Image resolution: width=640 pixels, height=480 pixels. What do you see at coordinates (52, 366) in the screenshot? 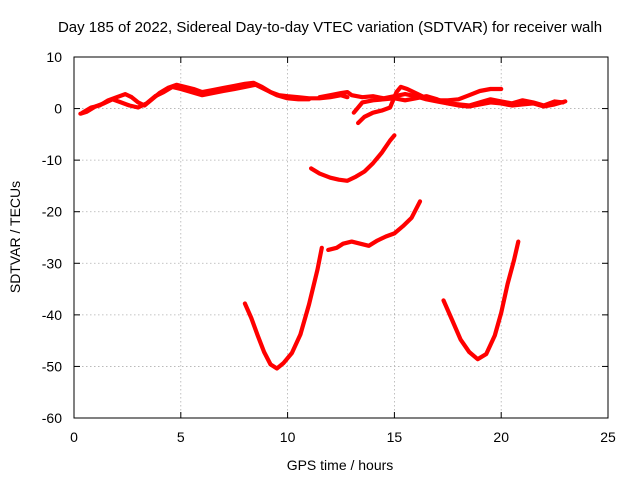
I see `y-tick-label: -50` at bounding box center [52, 366].